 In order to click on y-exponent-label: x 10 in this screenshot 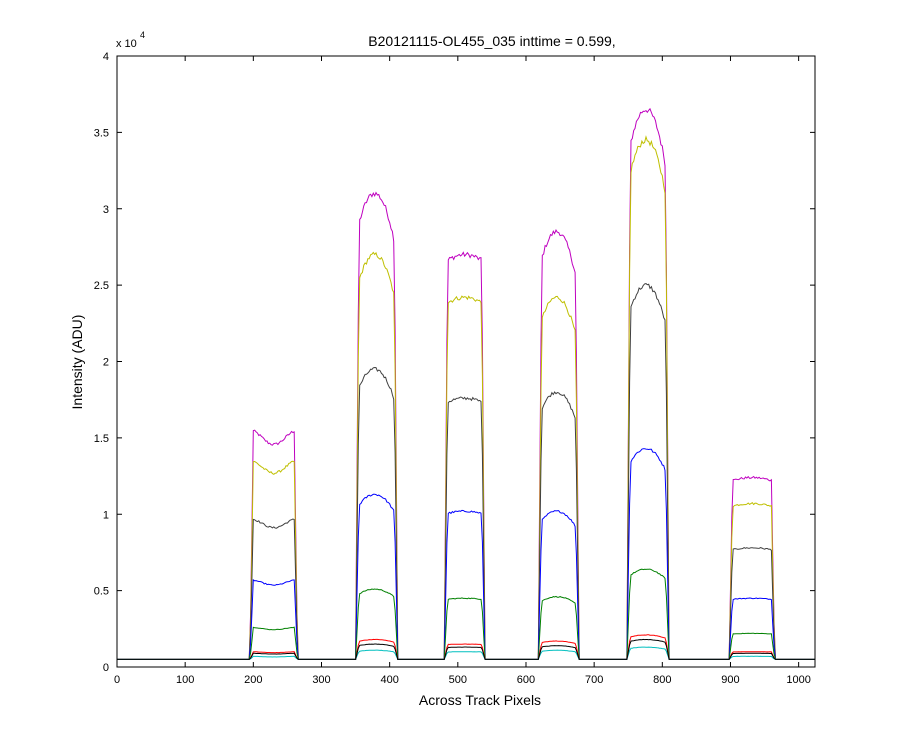, I will do `click(126, 44)`.